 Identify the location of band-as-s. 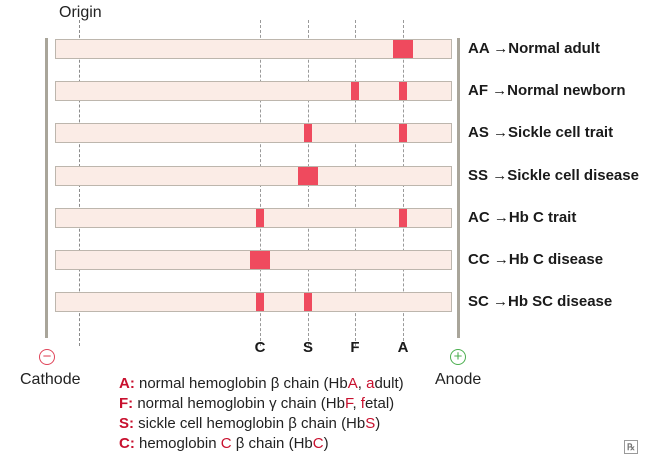
(308, 133).